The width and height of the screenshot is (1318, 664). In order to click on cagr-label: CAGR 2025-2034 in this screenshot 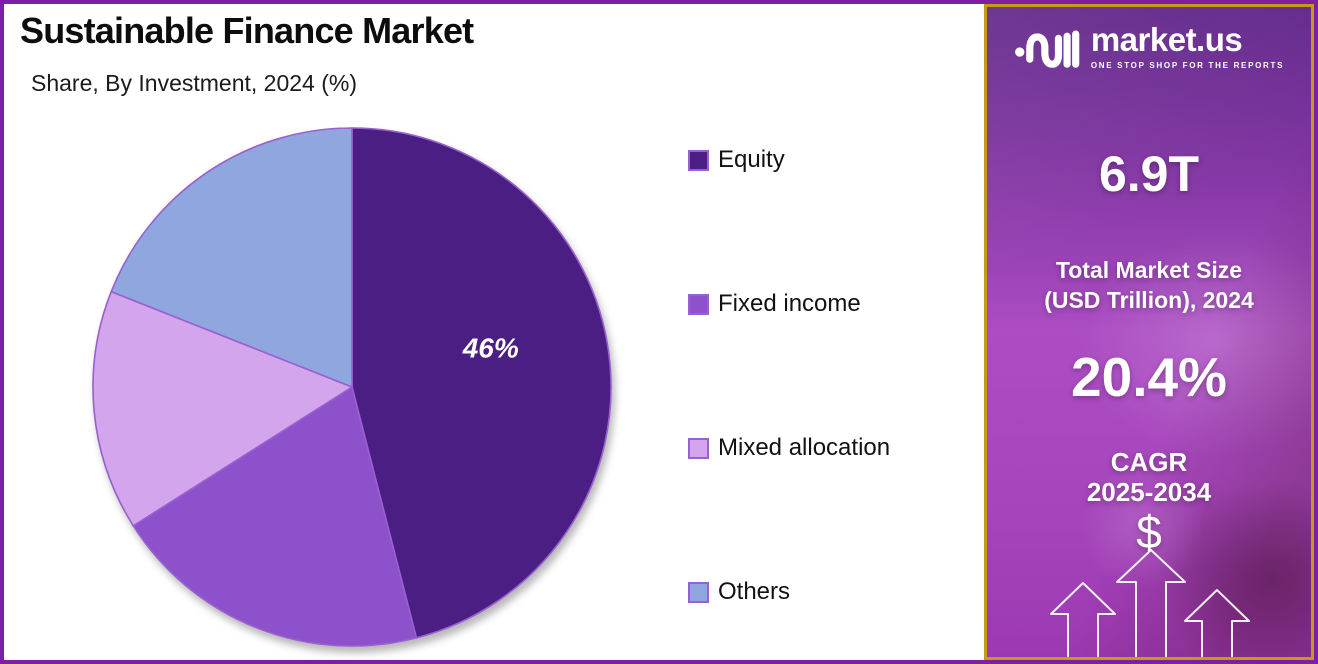, I will do `click(1149, 477)`.